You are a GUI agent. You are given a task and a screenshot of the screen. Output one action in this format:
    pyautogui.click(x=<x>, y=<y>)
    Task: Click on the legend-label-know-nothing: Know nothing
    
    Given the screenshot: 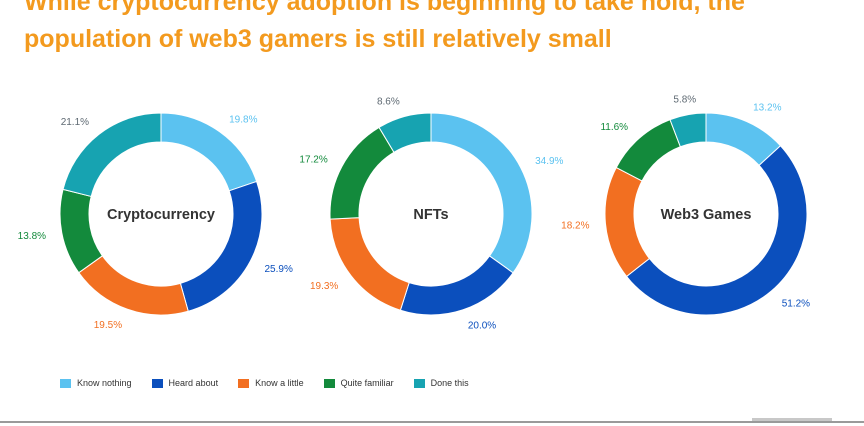 What is the action you would take?
    pyautogui.click(x=104, y=383)
    